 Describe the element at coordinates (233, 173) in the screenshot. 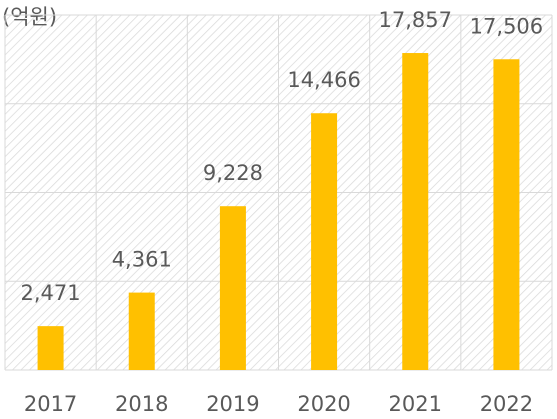

I see `value-label: 9,228` at that location.